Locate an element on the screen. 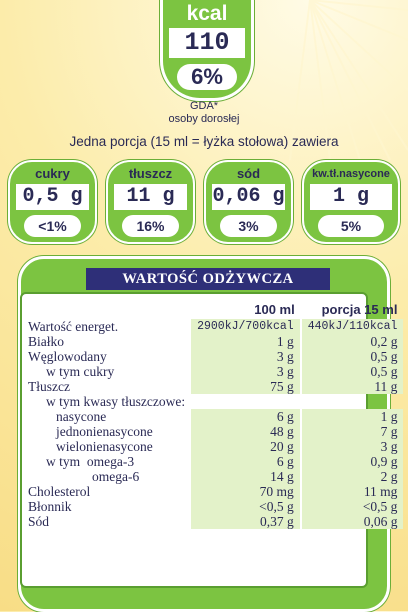 This screenshot has width=408, height=612. row-per100: 20 g is located at coordinates (246, 446).